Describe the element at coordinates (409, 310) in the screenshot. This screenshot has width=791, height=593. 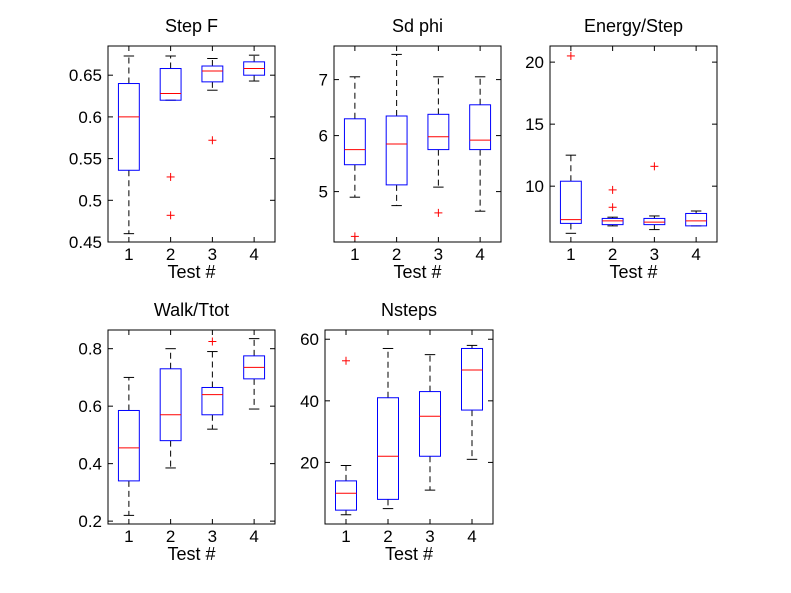
I see `chart-title: Nsteps` at that location.